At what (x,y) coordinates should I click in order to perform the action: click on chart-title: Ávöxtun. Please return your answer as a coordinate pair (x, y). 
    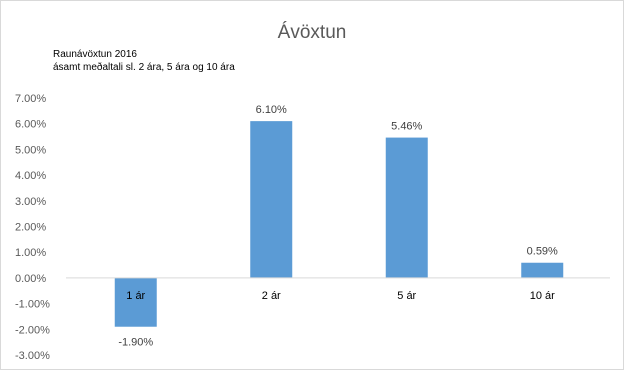
    Looking at the image, I should click on (312, 32).